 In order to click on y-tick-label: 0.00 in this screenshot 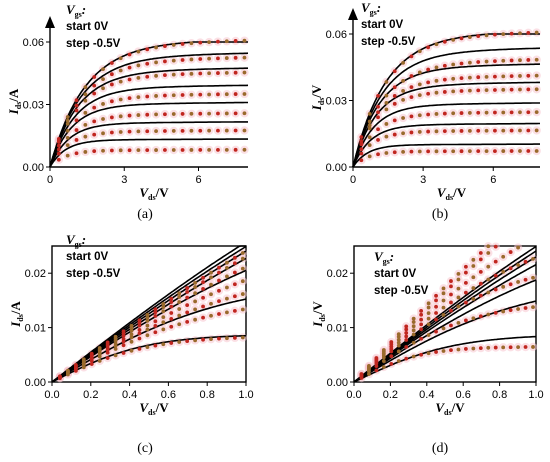, I will do `click(33, 168)`.